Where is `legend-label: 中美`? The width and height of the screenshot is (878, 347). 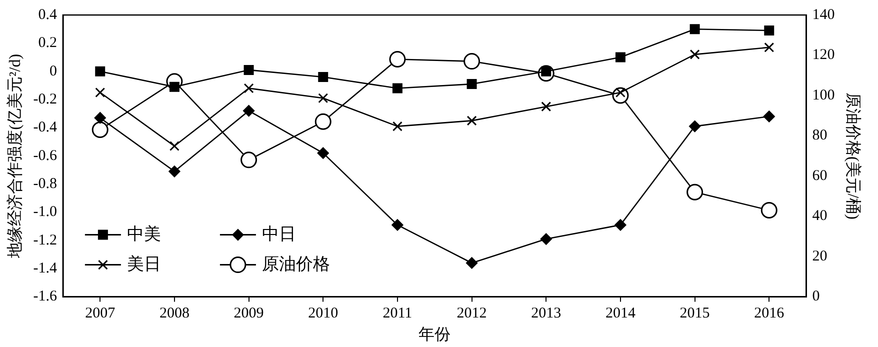
legend-label: 中美 is located at coordinates (143, 234).